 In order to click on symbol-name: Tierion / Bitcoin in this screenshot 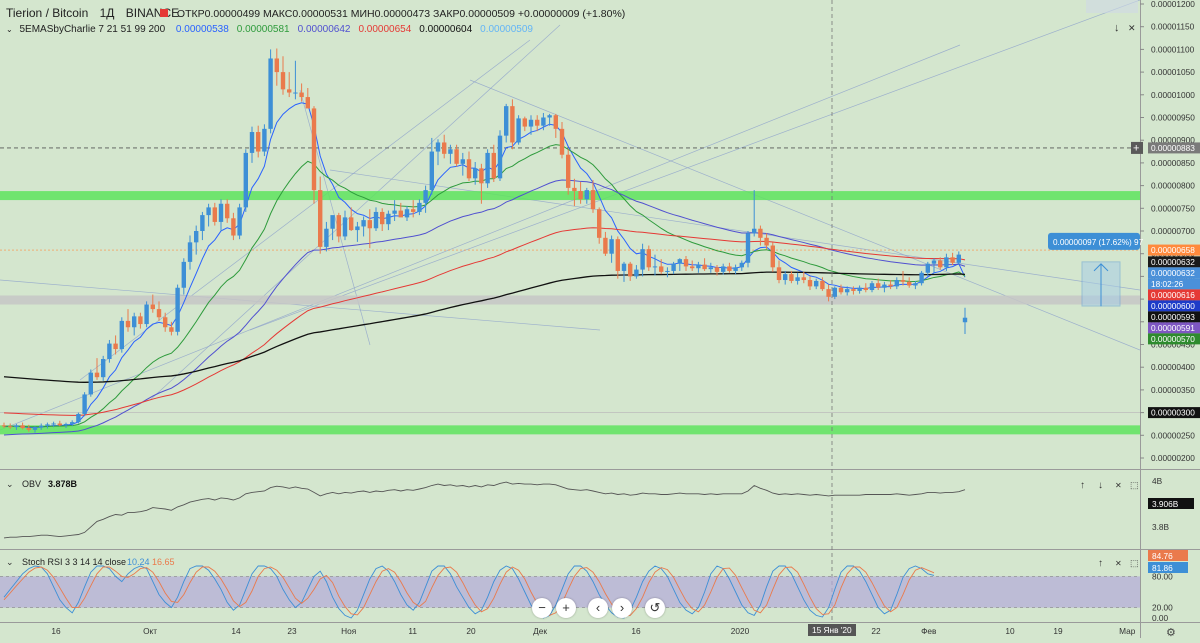, I will do `click(47, 13)`.